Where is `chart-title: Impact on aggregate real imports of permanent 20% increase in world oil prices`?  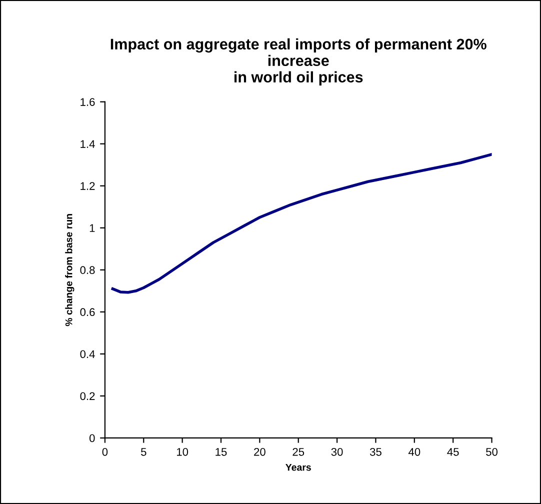 chart-title: Impact on aggregate real imports of permanent 20% increase in world oil prices is located at coordinates (298, 62).